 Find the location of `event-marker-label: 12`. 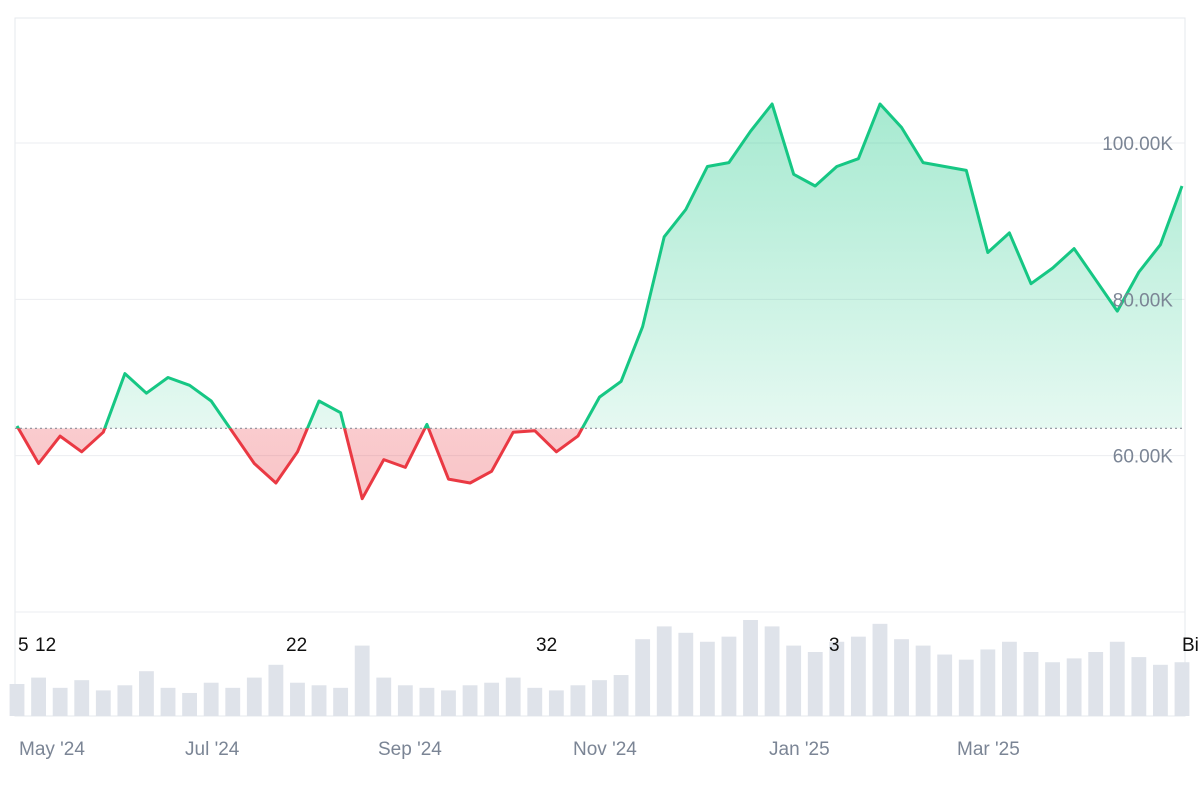

event-marker-label: 12 is located at coordinates (45, 645).